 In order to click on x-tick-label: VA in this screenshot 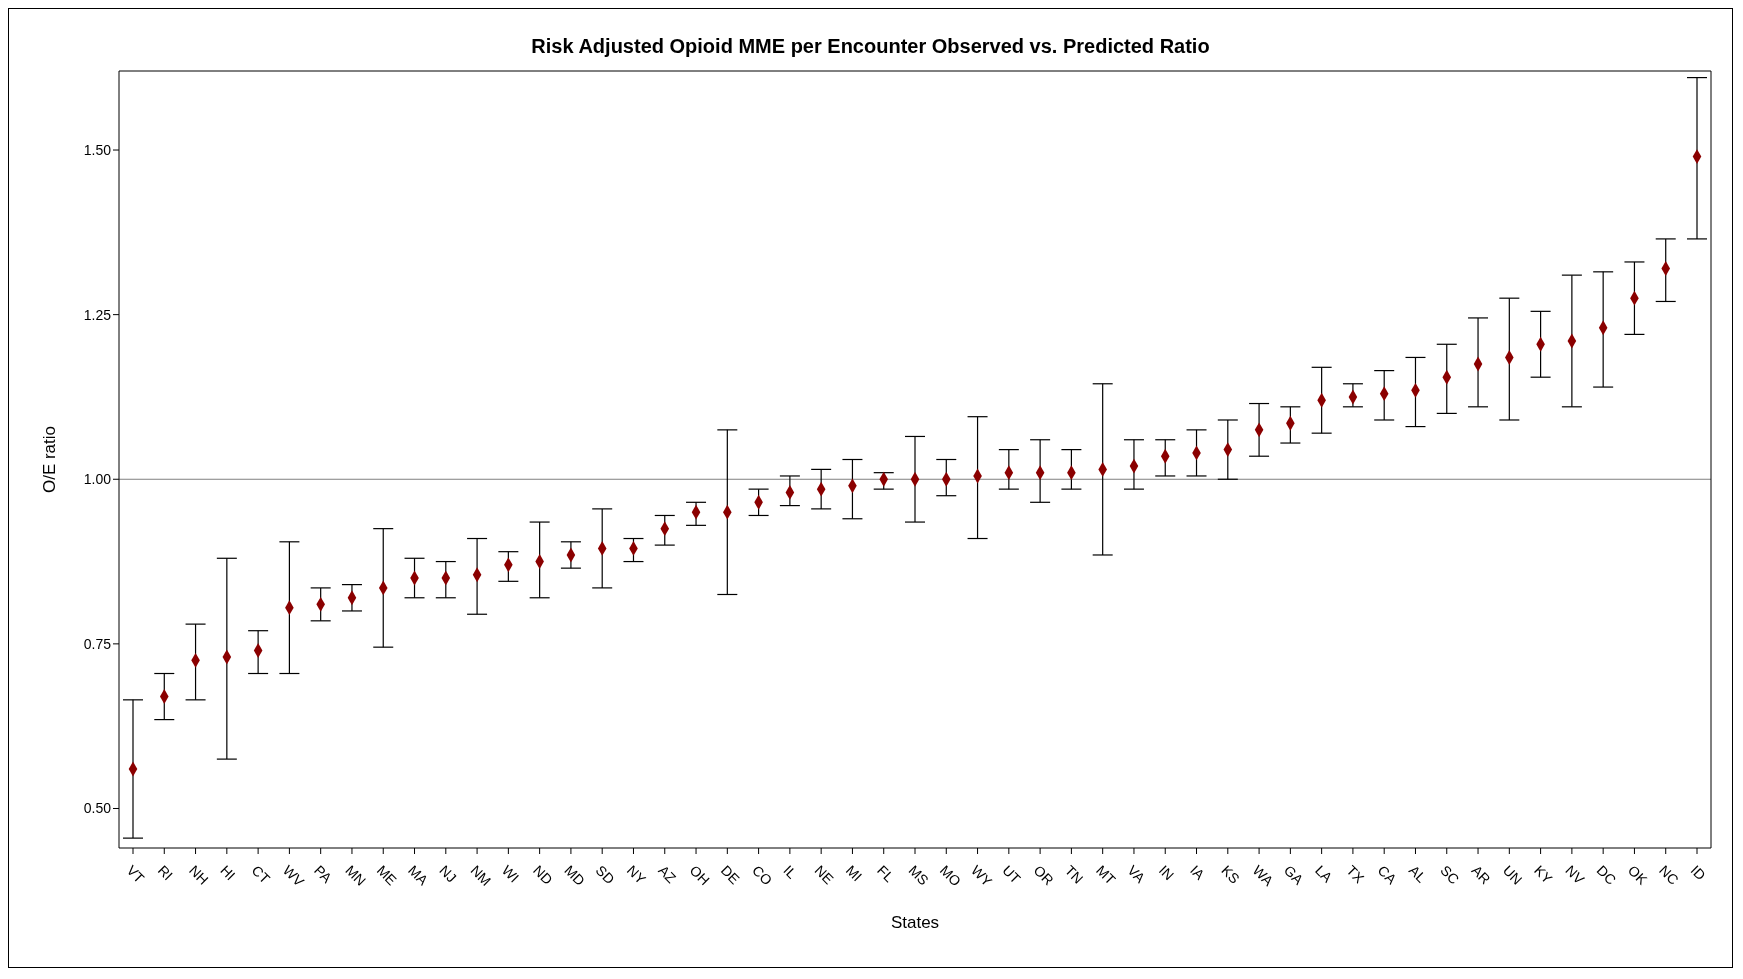, I will do `click(1136, 874)`.